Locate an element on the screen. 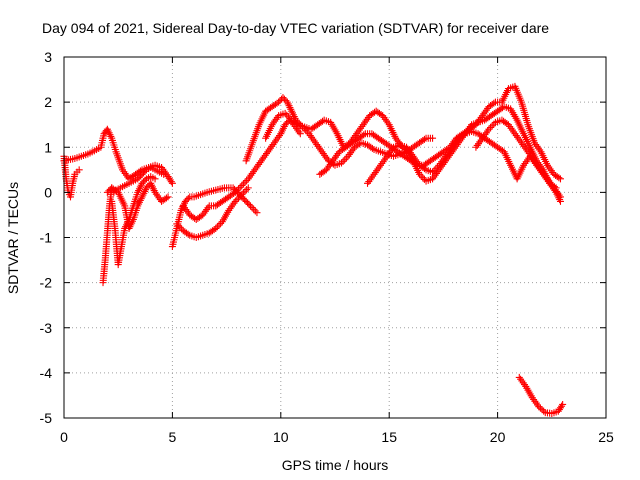 The width and height of the screenshot is (640, 480). y-tick-label: 0 is located at coordinates (48, 192).